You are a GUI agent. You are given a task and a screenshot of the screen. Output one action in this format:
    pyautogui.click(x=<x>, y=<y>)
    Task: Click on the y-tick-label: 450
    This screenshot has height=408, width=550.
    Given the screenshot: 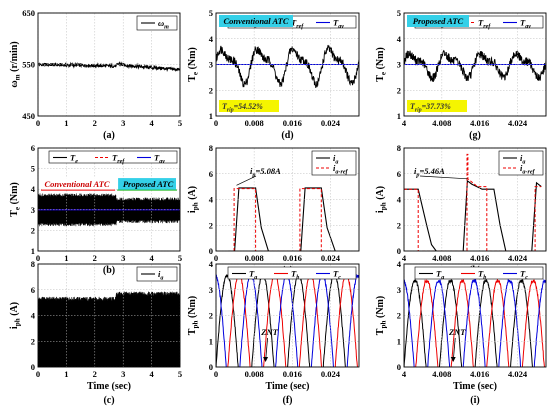 What is the action you would take?
    pyautogui.click(x=28, y=116)
    